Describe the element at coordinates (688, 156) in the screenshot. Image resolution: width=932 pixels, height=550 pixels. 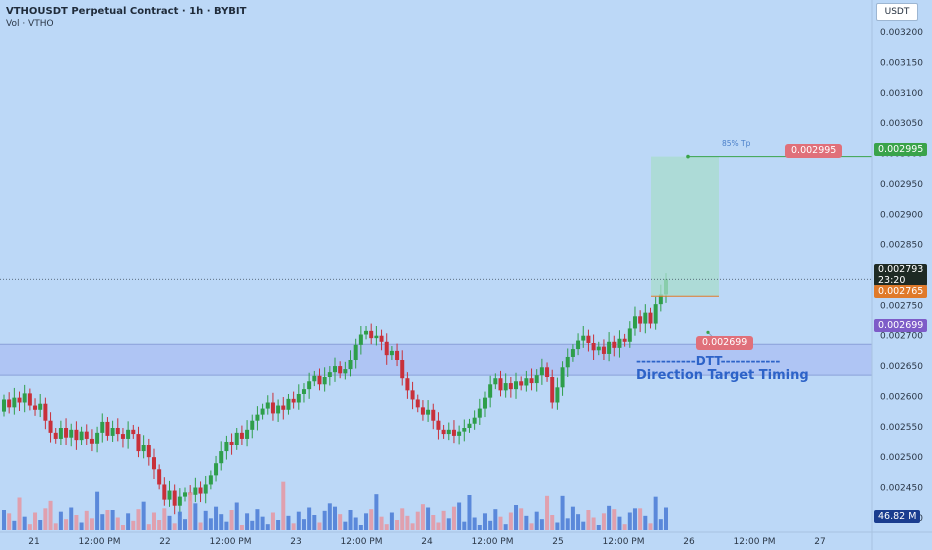
I see `tp-marker` at that location.